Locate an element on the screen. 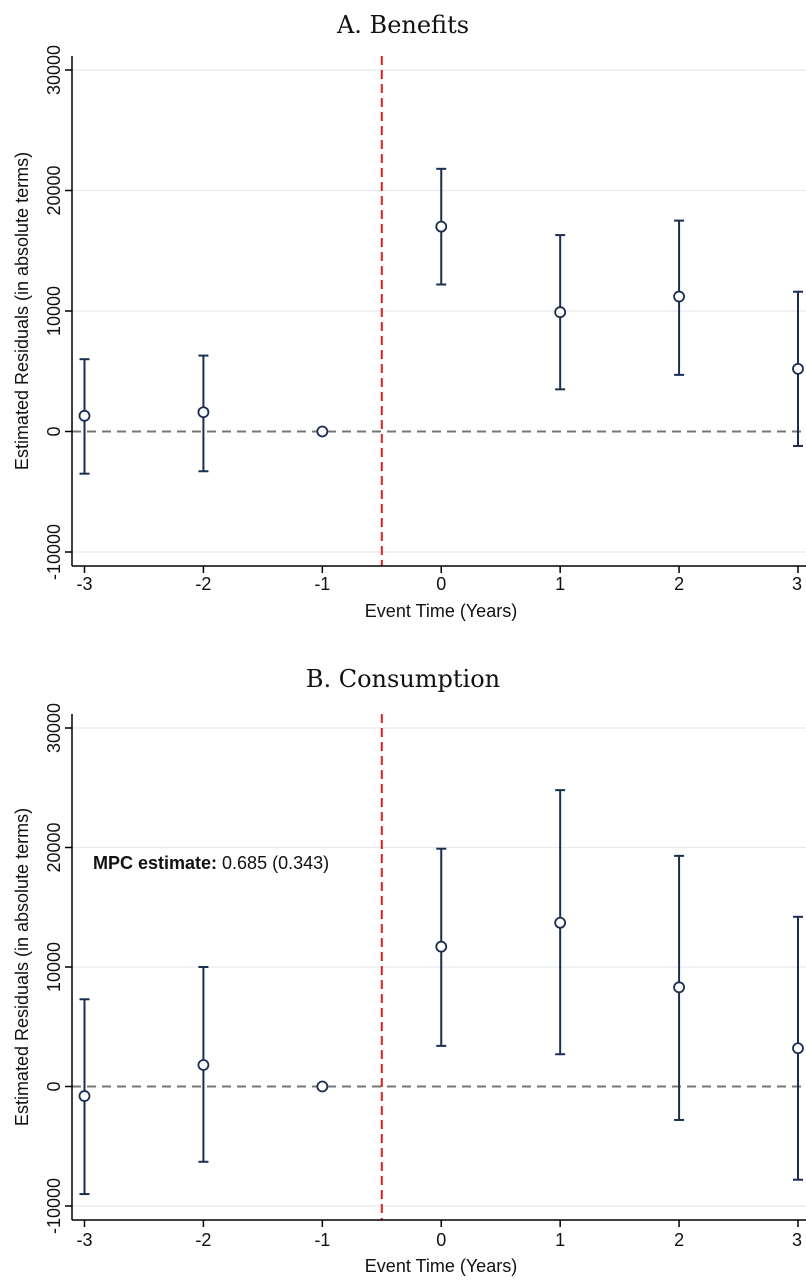 This screenshot has height=1282, width=806. chart-title: B. Consumption is located at coordinates (403, 679).